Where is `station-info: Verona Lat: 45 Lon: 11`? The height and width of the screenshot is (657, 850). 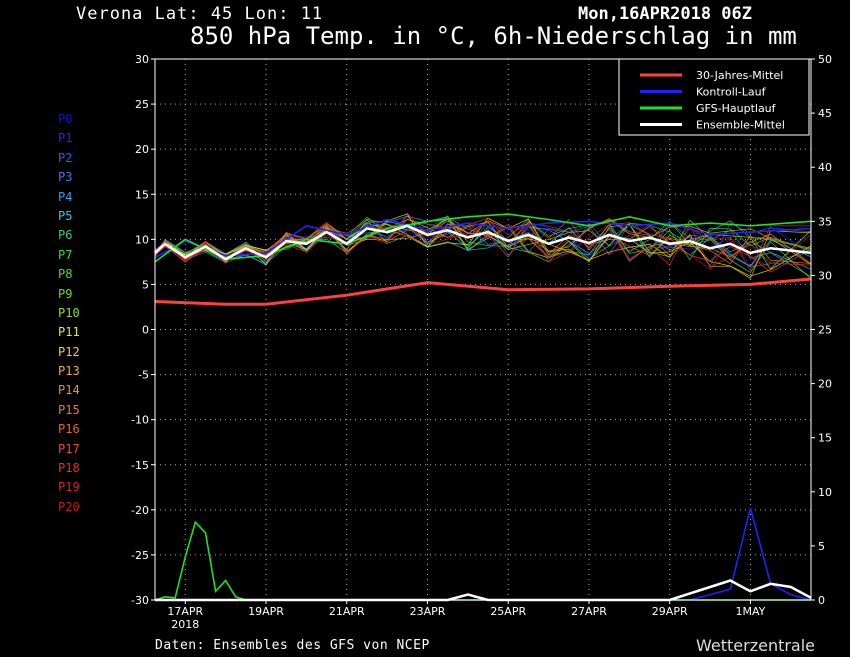 station-info: Verona Lat: 45 Lon: 11 is located at coordinates (200, 14).